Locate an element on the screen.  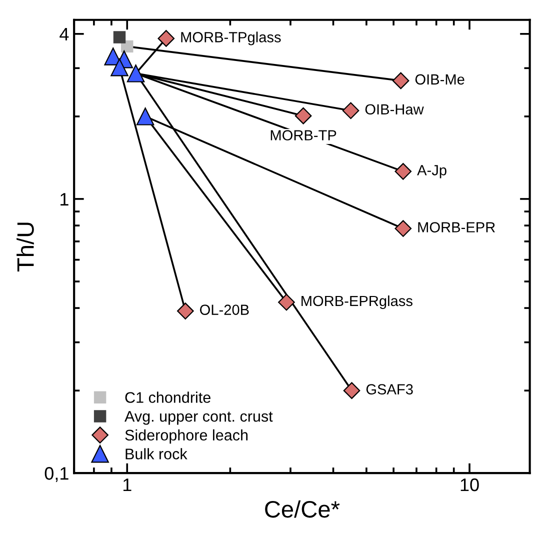
annotation: MORB-TP is located at coordinates (303, 135).